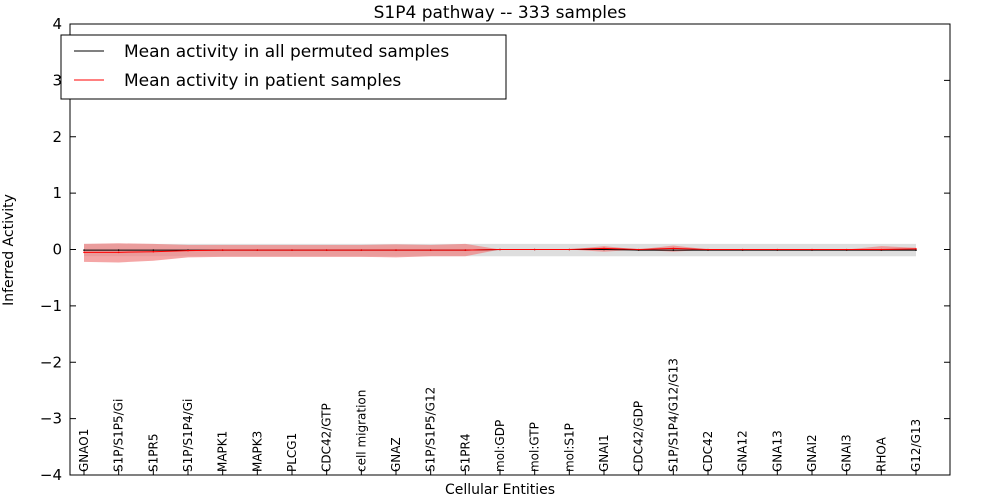 The height and width of the screenshot is (500, 1000). What do you see at coordinates (84, 450) in the screenshot?
I see `x-tick-label-gnao1: GNAO1` at bounding box center [84, 450].